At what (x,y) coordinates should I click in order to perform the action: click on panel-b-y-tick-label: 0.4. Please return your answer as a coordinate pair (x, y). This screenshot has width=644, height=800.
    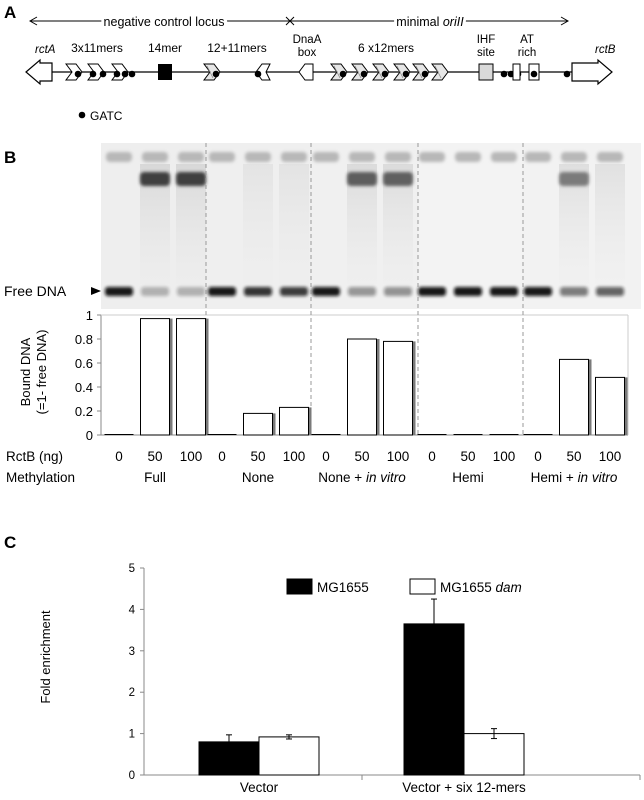
    Looking at the image, I should click on (84, 387).